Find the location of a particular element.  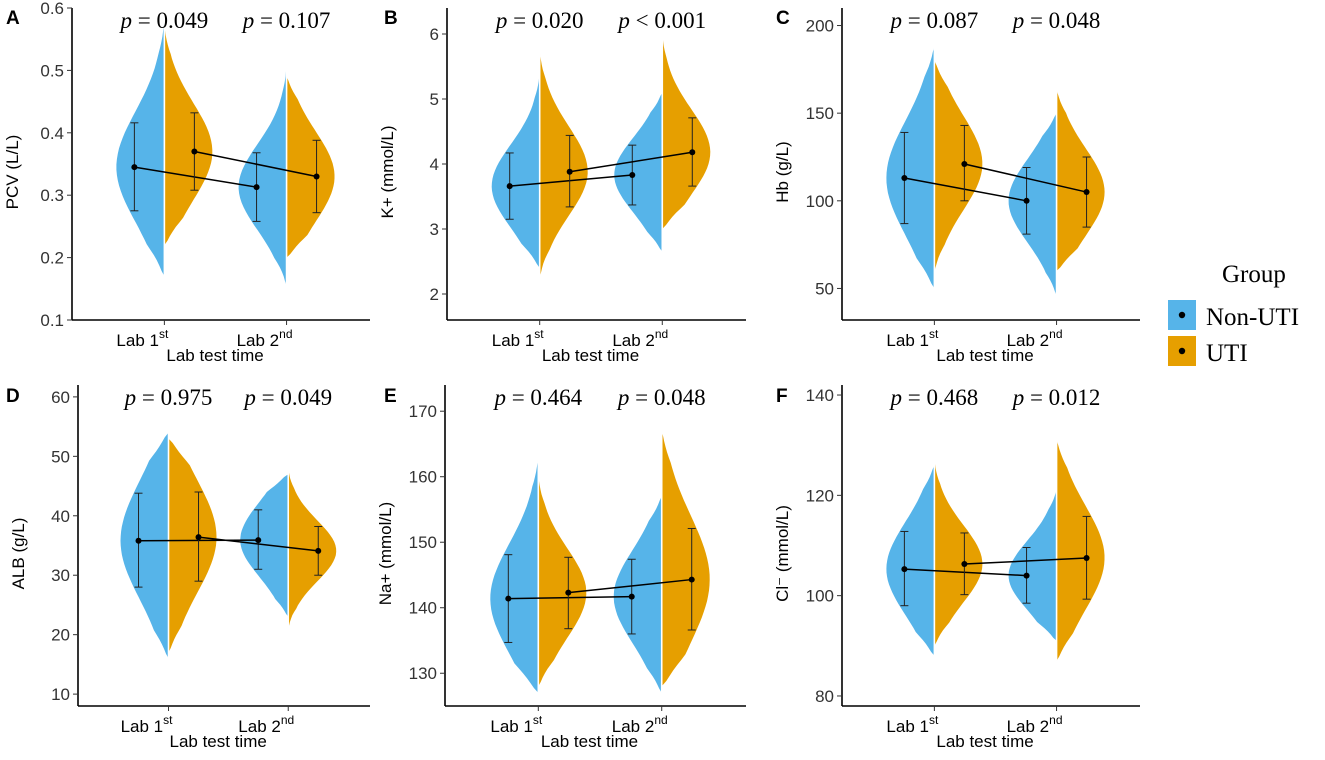

y-tick-label: 150 is located at coordinates (820, 113).